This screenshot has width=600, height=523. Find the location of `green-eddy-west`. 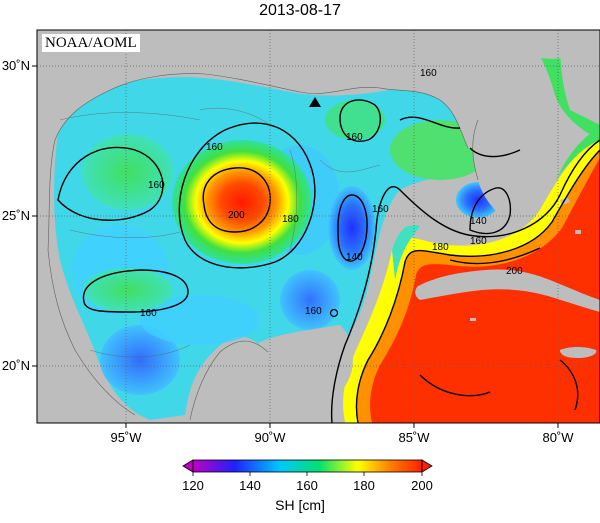

green-eddy-west is located at coordinates (128, 172).